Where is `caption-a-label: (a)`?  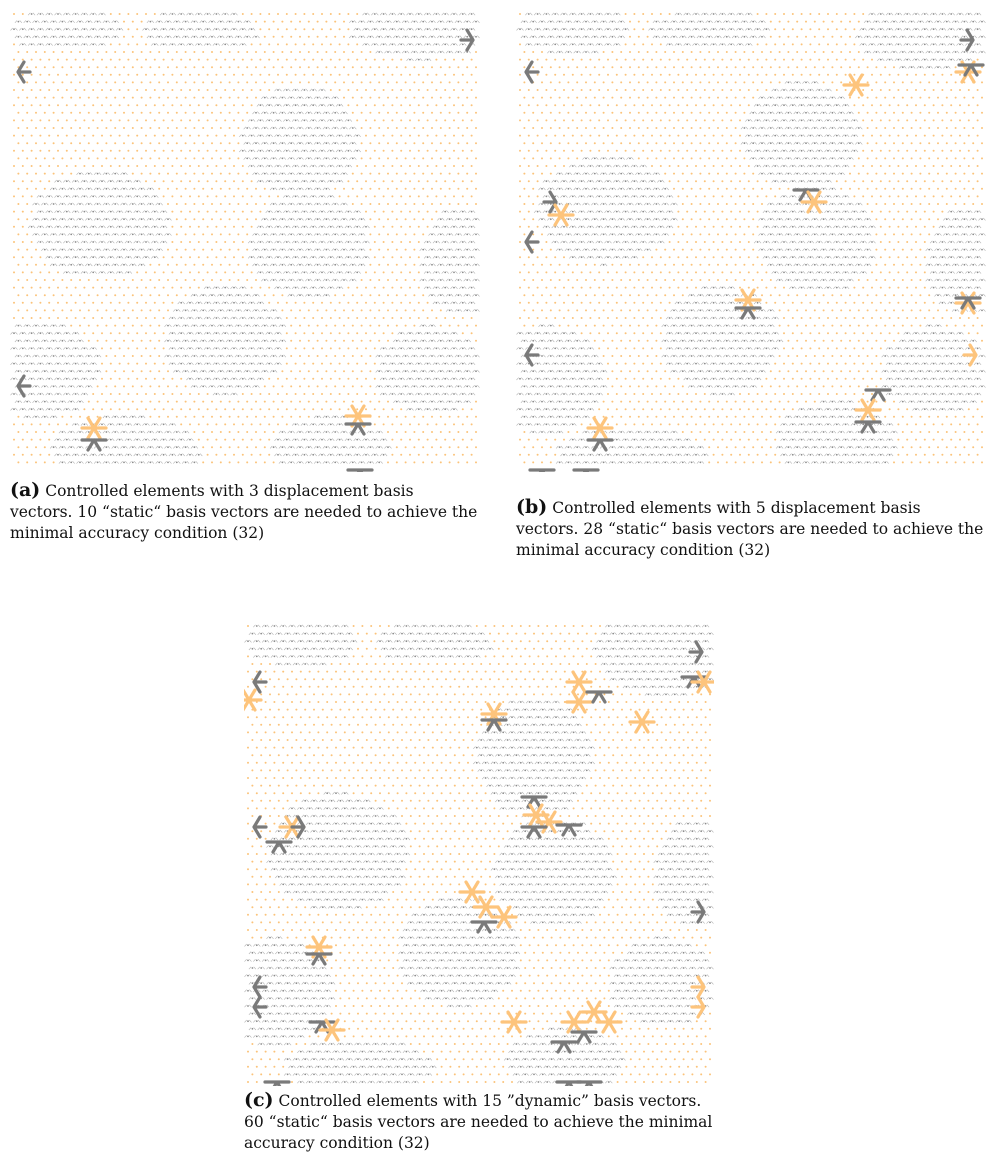 caption-a-label: (a) is located at coordinates (25, 490).